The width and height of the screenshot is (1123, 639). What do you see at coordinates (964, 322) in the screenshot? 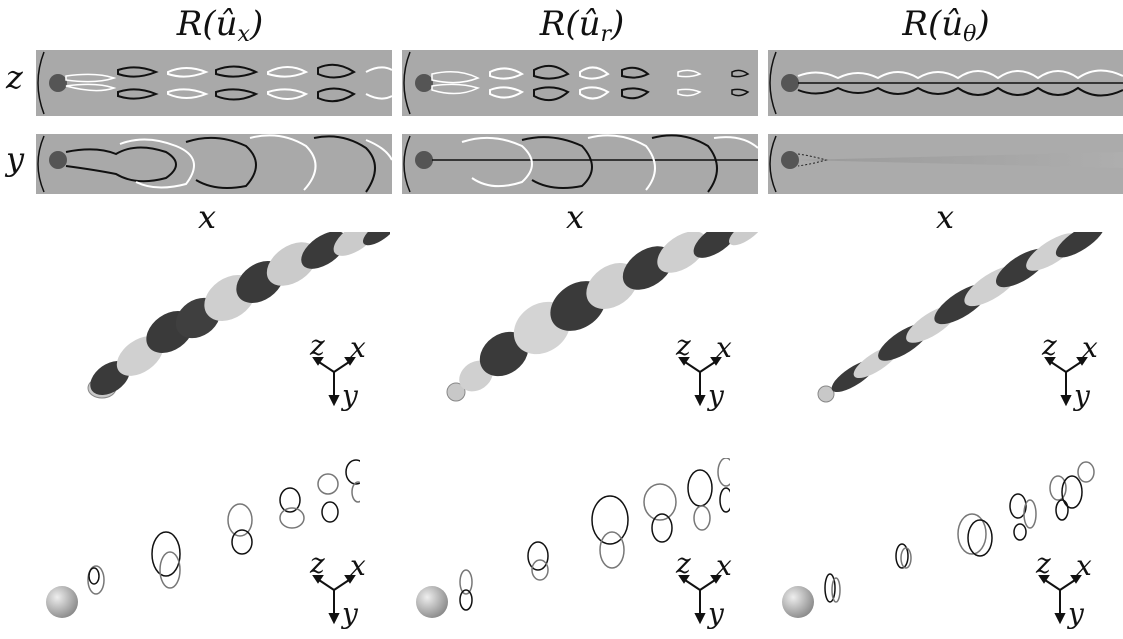
I see `isosurface-utheta` at bounding box center [964, 322].